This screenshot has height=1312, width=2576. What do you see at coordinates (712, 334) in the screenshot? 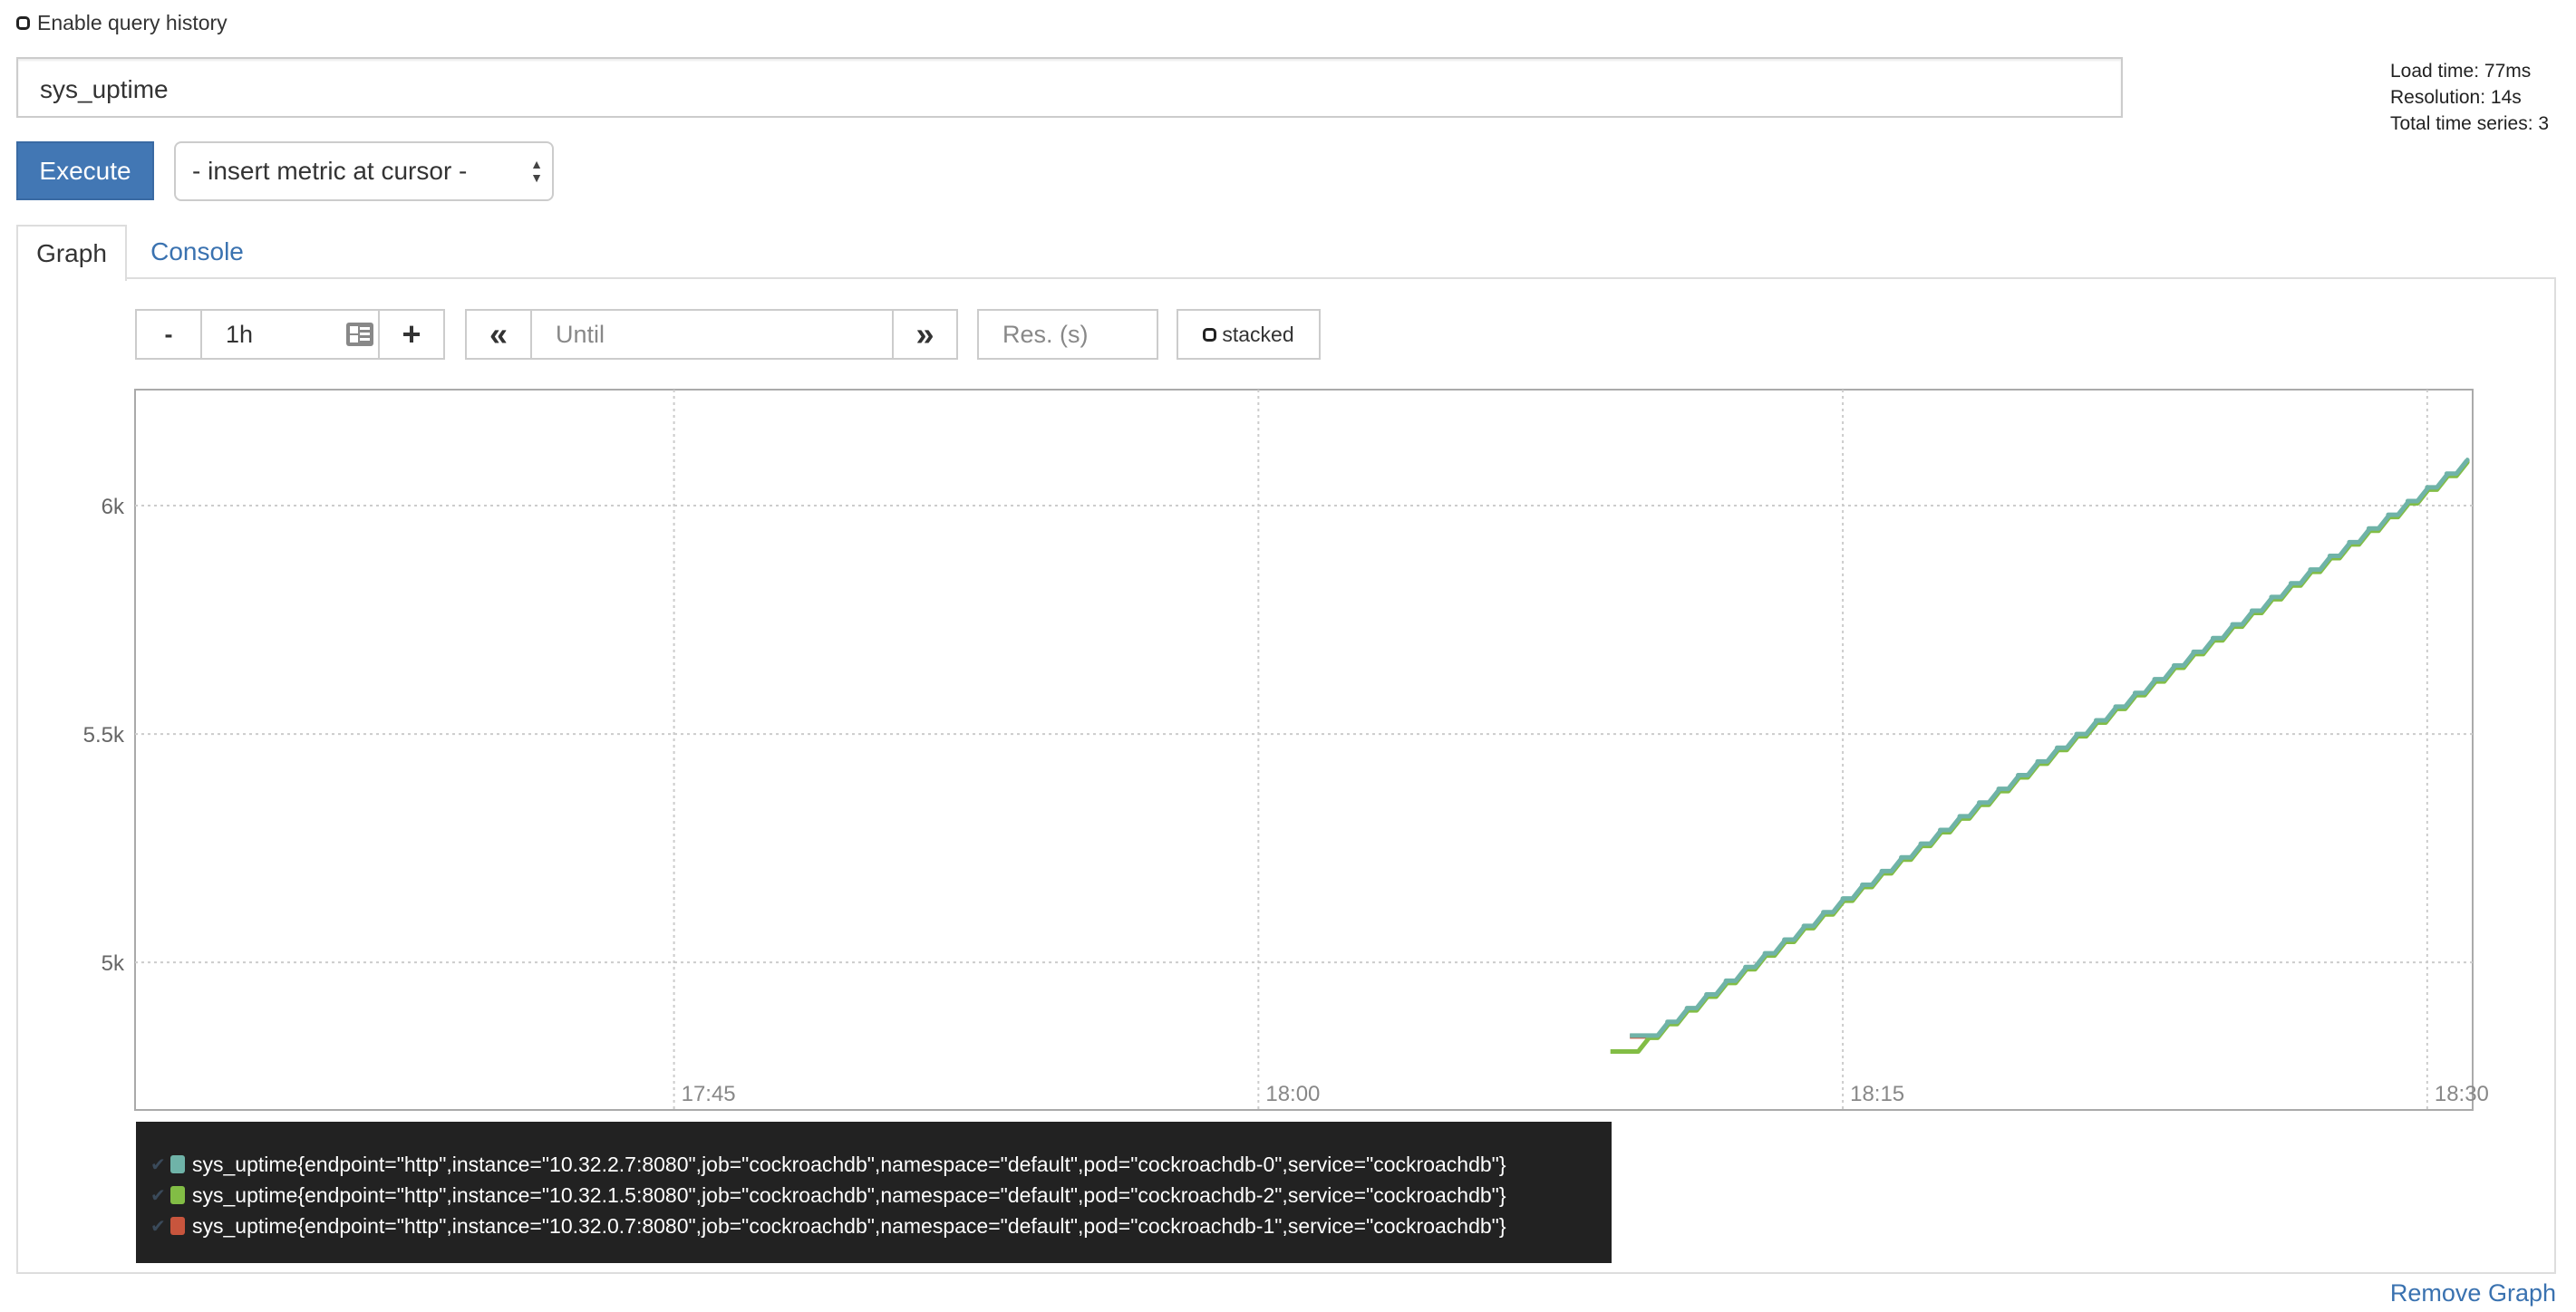
I see `until-input: Until` at bounding box center [712, 334].